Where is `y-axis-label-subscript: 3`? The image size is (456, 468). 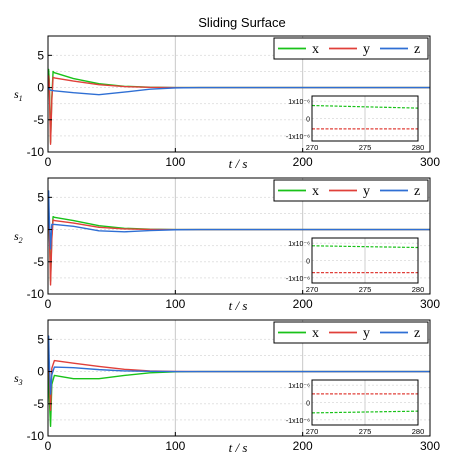 y-axis-label-subscript: 3 is located at coordinates (20, 382).